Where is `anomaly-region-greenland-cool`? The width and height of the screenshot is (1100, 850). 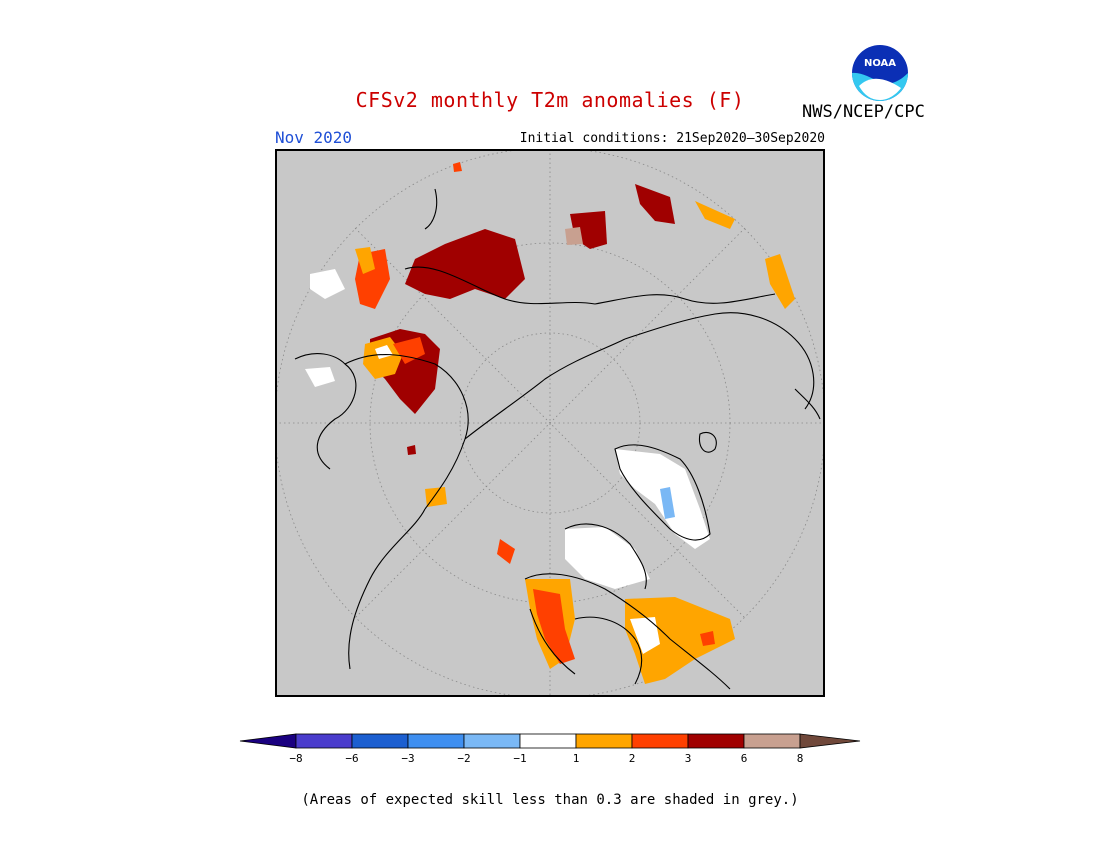
anomaly-region-greenland-cool is located at coordinates (667, 503).